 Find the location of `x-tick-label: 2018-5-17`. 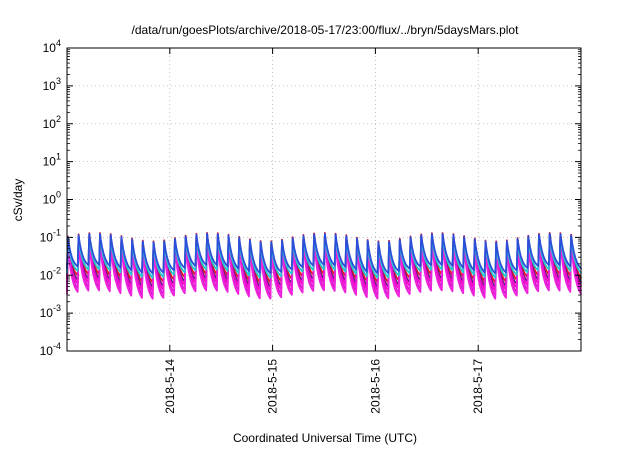

x-tick-label: 2018-5-17 is located at coordinates (478, 386).